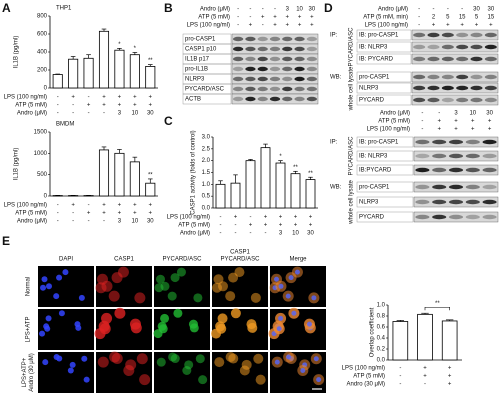 The width and height of the screenshot is (500, 397). Describe the element at coordinates (394, 122) in the screenshot. I see `condition-label: ATP (5 mM)` at that location.